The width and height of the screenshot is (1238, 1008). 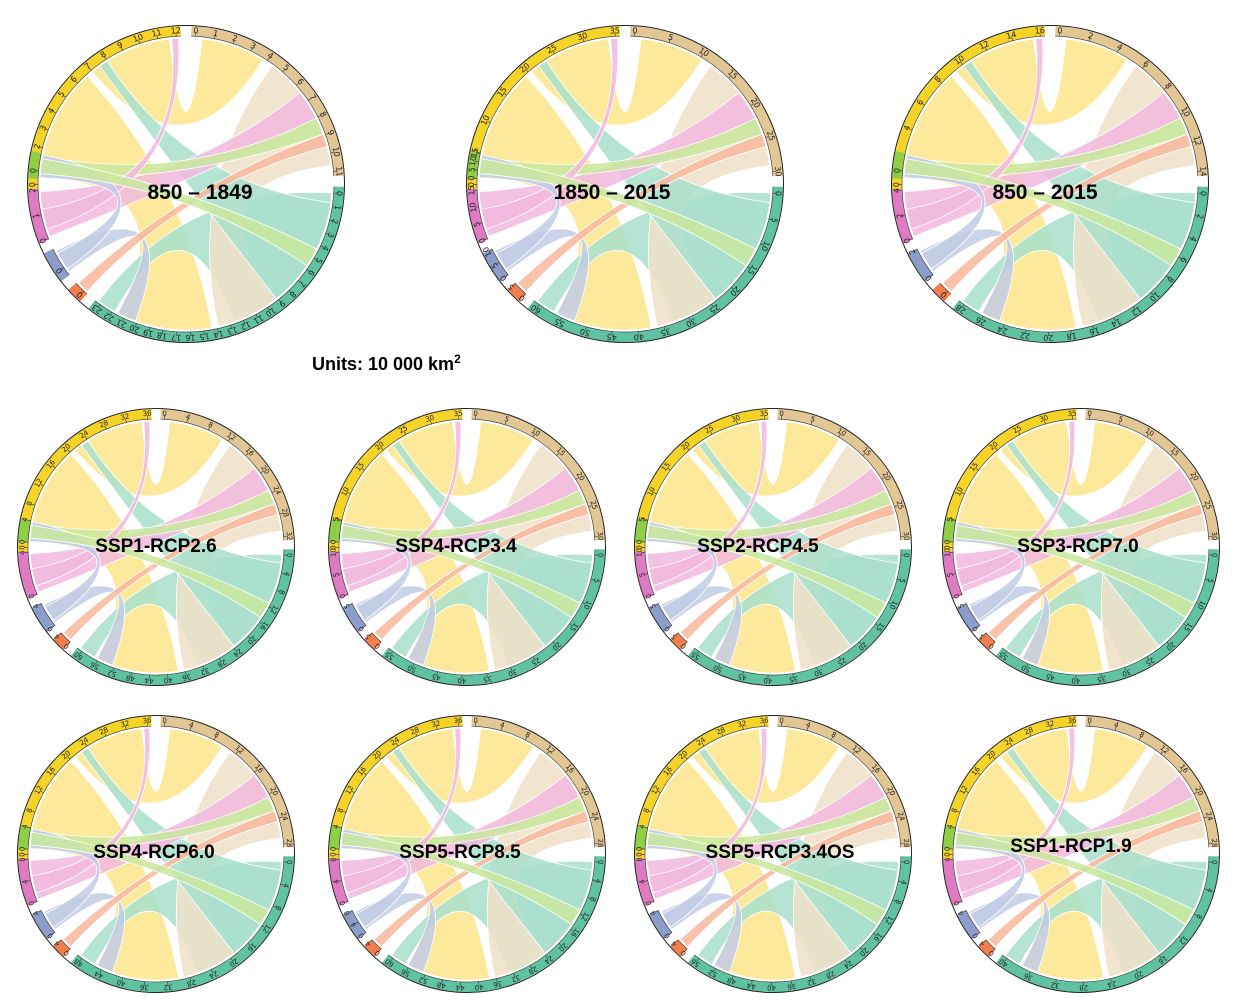 I want to click on category-arc-orange, so click(x=679, y=641).